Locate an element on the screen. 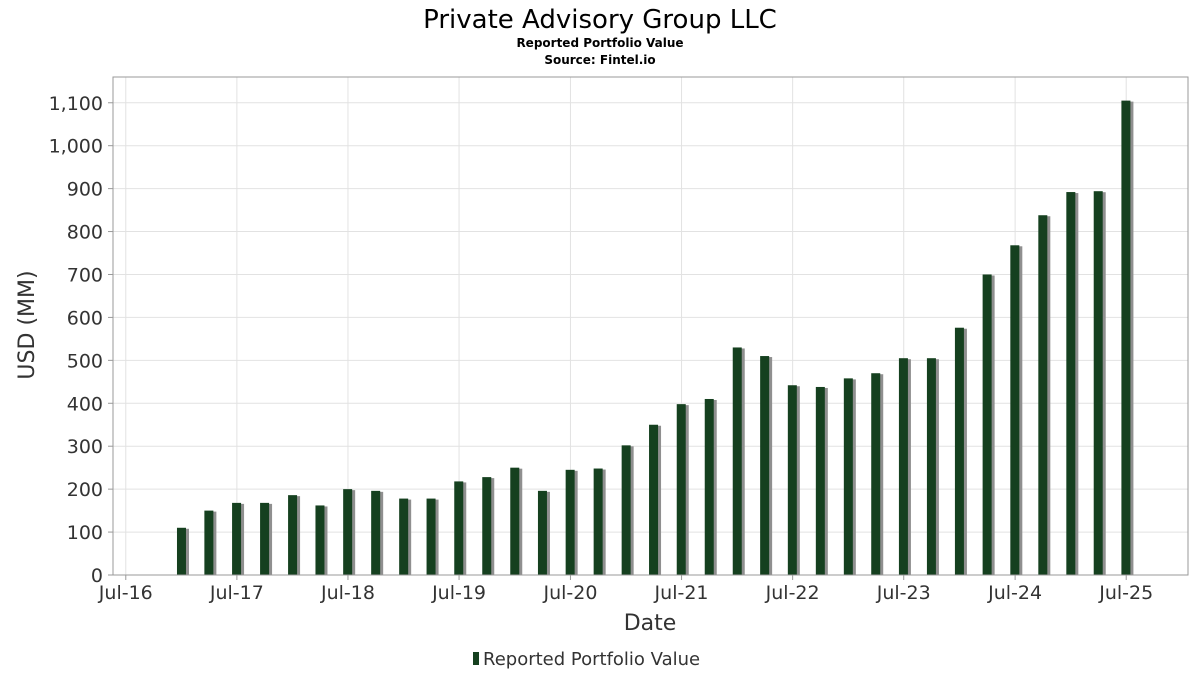  chart-source: Source: Fintel.io is located at coordinates (599, 60).